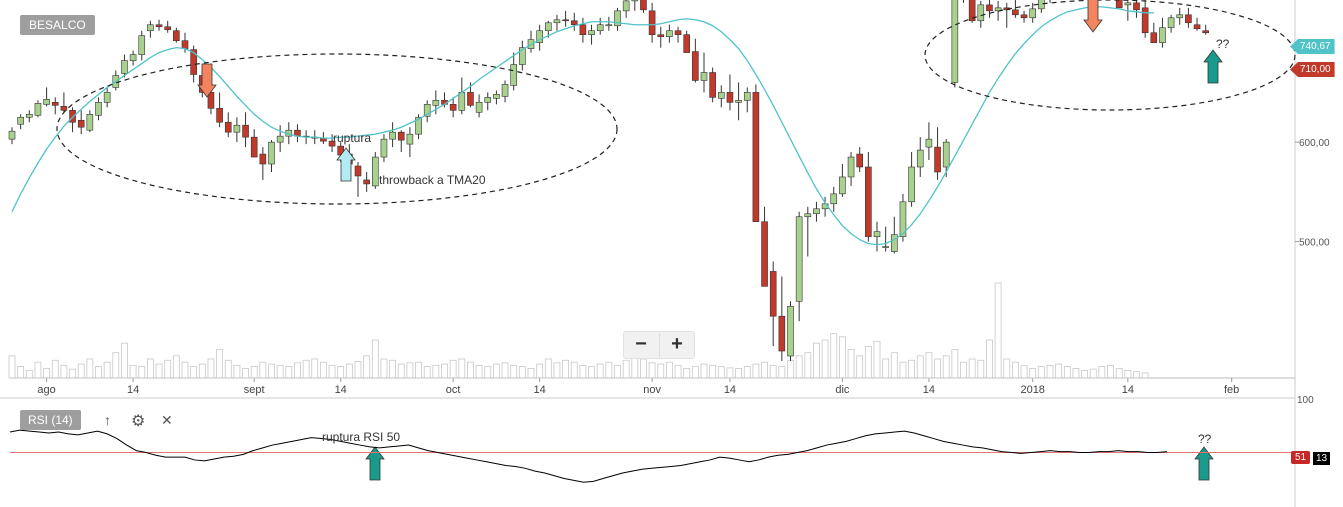 This screenshot has height=507, width=1343. What do you see at coordinates (676, 345) in the screenshot?
I see `zoom-in-button: +` at bounding box center [676, 345].